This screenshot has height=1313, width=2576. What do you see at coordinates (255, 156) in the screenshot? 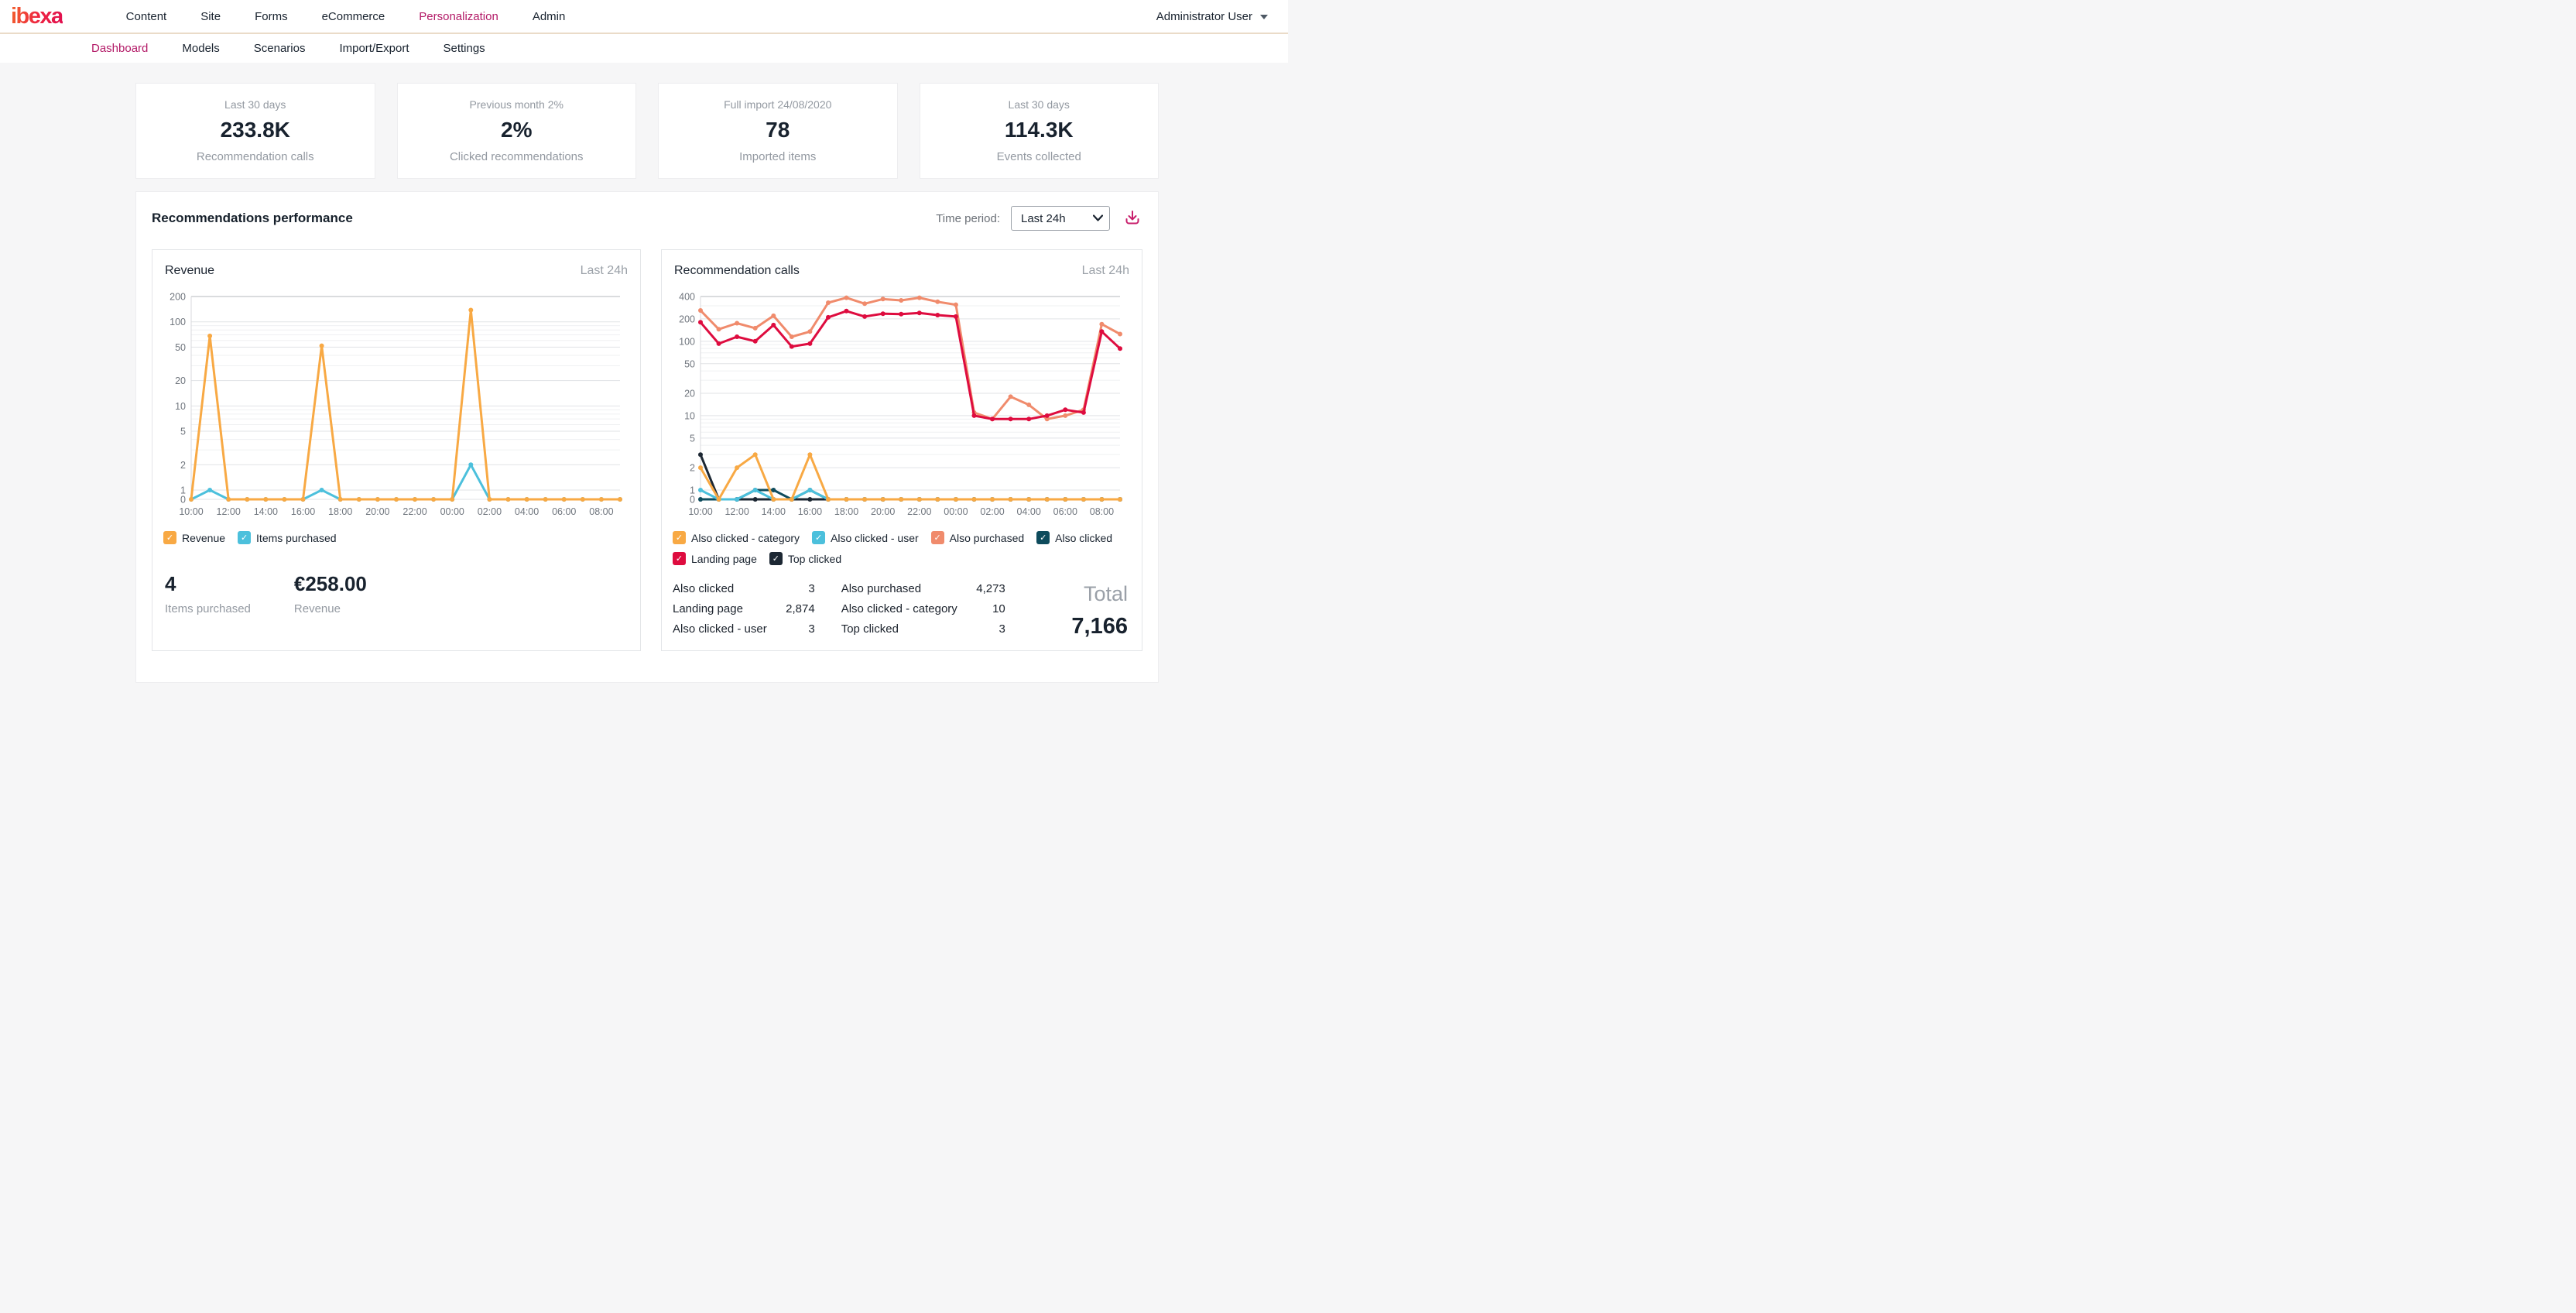
I see `stat-label: Recommendation calls` at bounding box center [255, 156].